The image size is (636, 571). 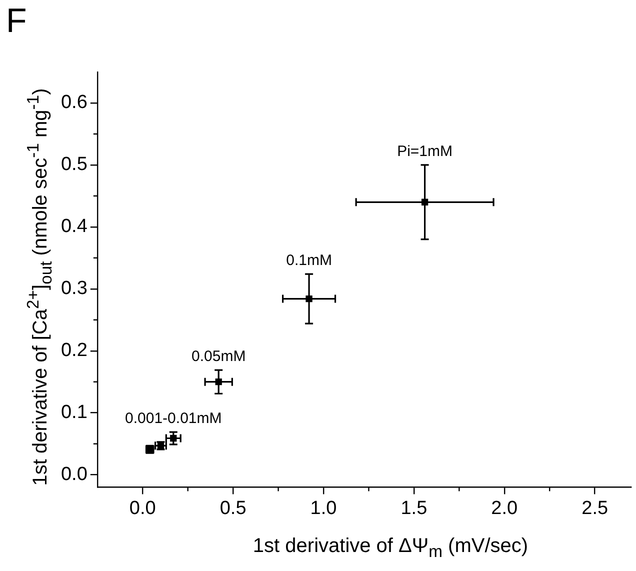 I want to click on x-tick-label: 2.0, so click(x=504, y=508).